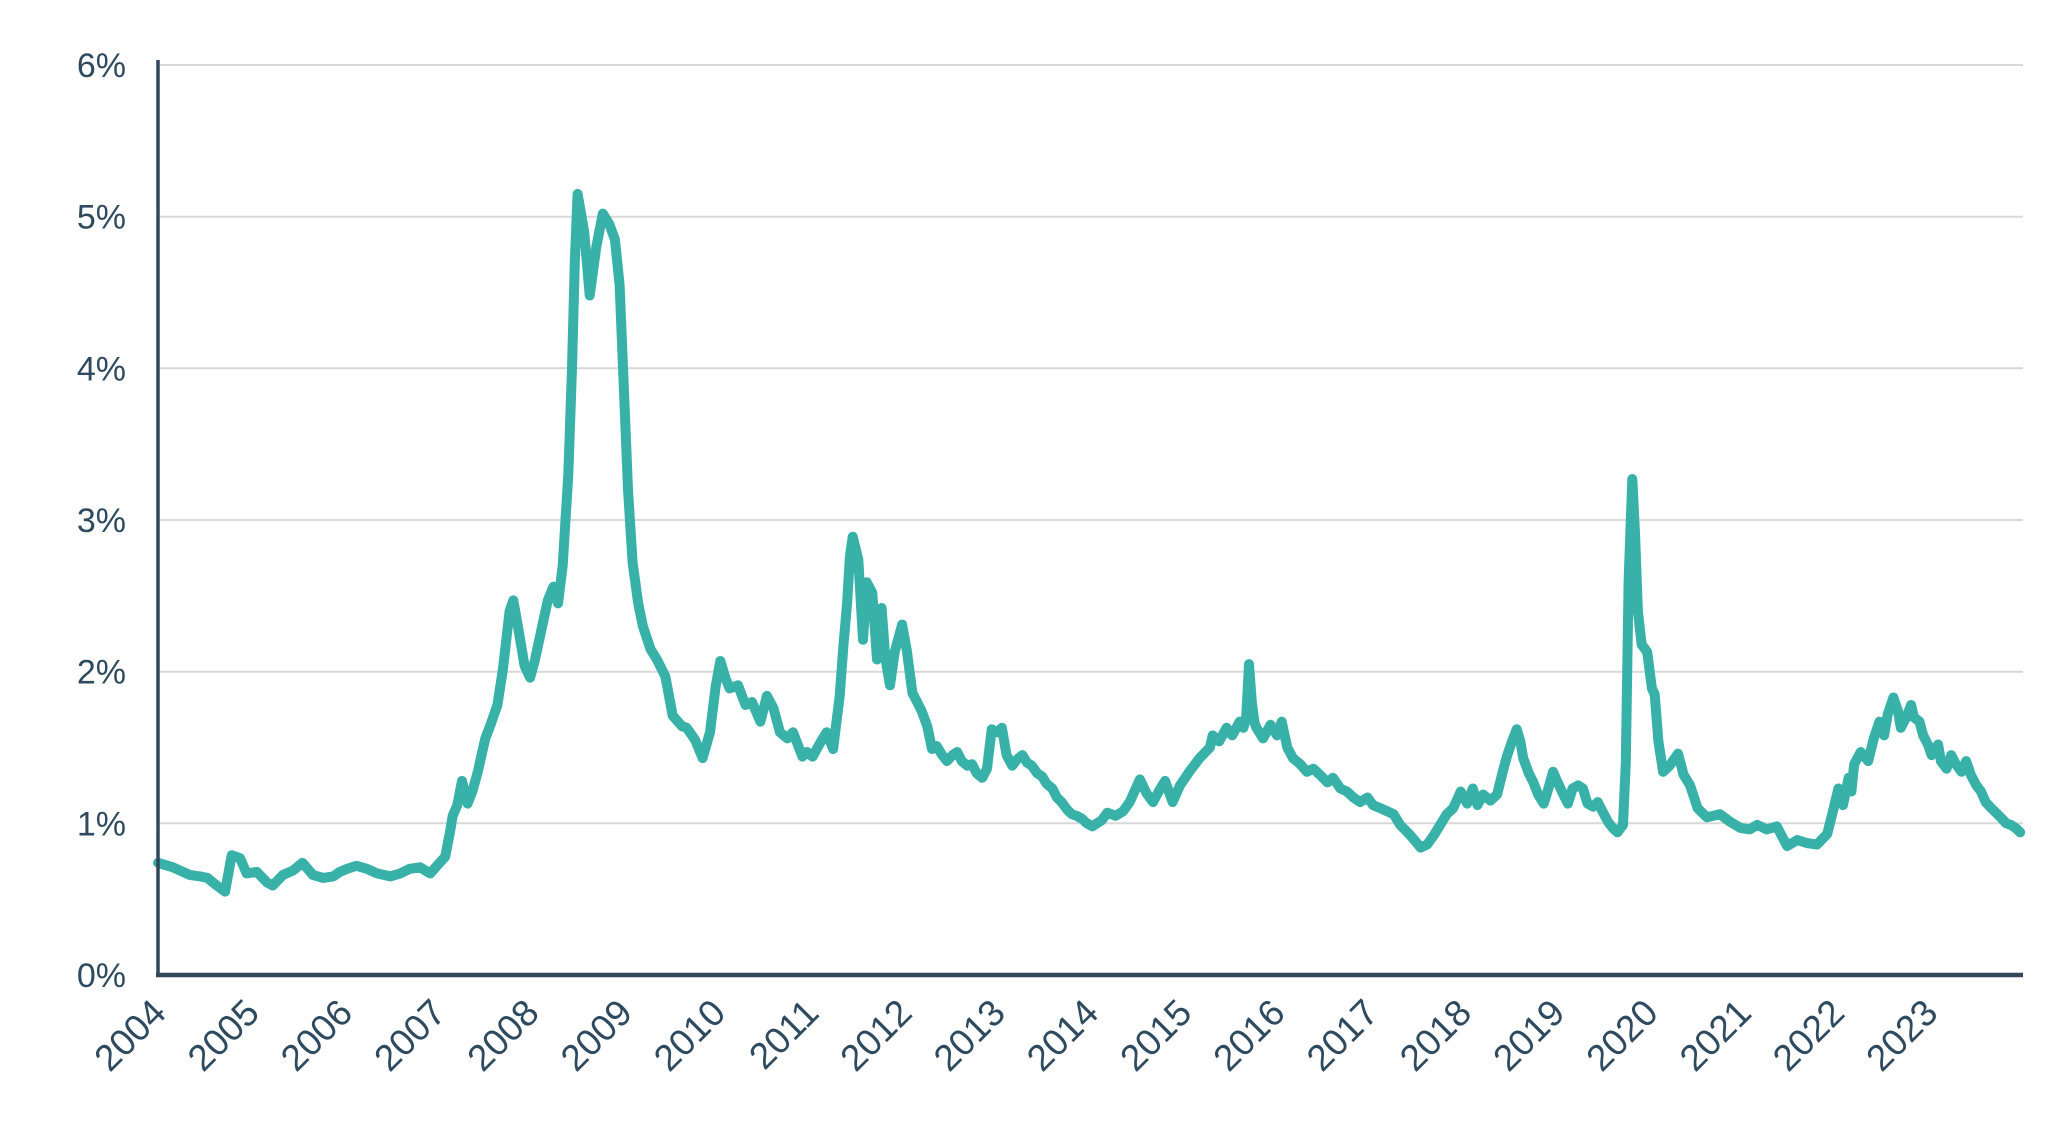  Describe the element at coordinates (1808, 1035) in the screenshot. I see `x-axis-label: 2022` at that location.